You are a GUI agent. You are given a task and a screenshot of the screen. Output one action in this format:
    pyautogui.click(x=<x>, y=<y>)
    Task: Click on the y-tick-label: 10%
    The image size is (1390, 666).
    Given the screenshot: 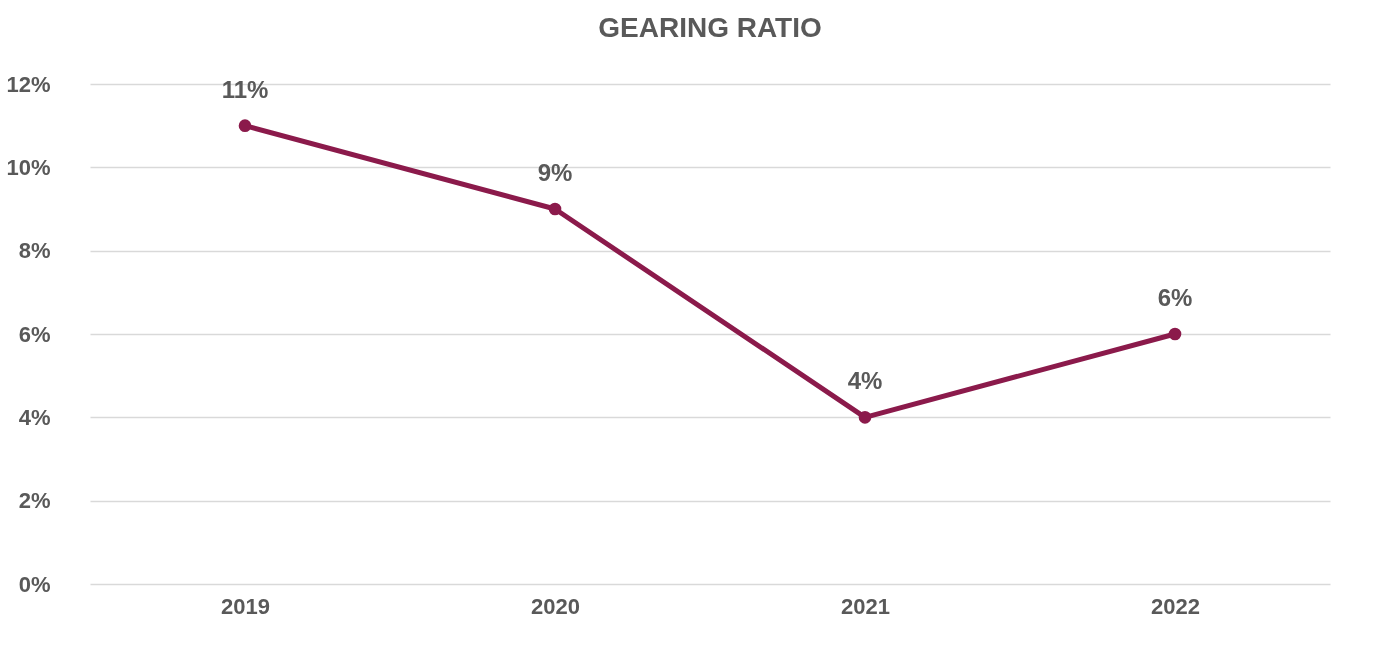 What is the action you would take?
    pyautogui.click(x=28, y=167)
    